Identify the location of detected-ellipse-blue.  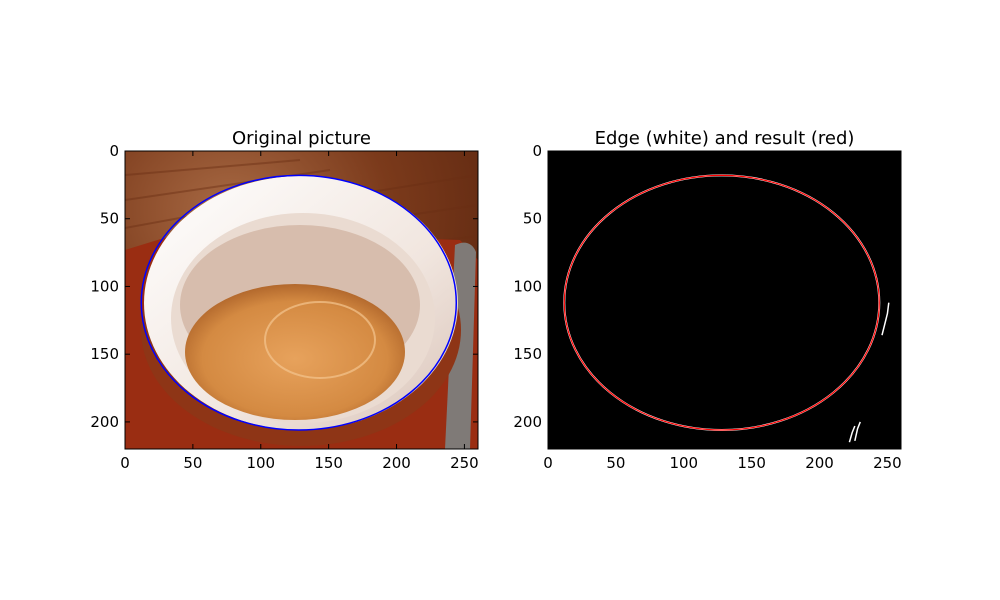
(299, 302).